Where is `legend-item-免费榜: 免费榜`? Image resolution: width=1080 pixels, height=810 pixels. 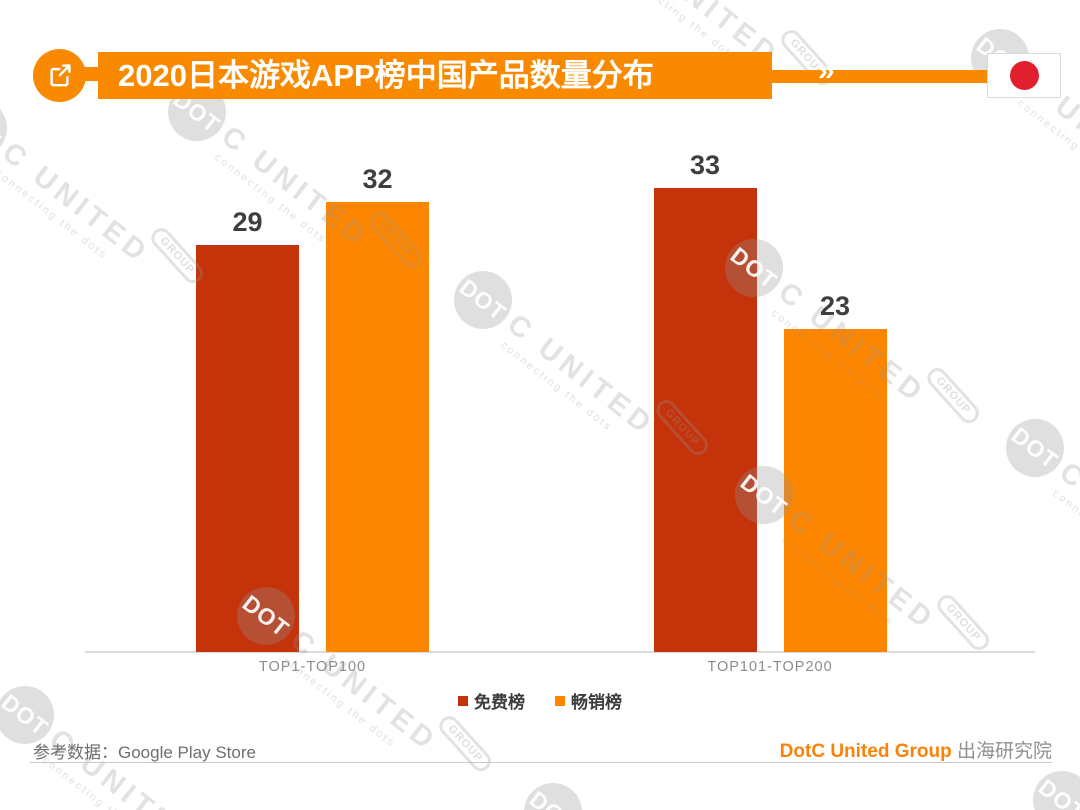 legend-item-免费榜: 免费榜 is located at coordinates (491, 700).